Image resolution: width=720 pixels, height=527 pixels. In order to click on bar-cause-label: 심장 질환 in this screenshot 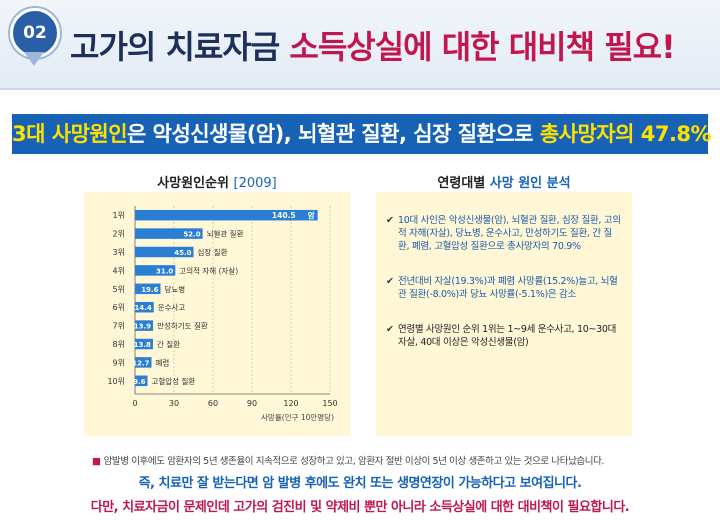, I will do `click(213, 252)`.